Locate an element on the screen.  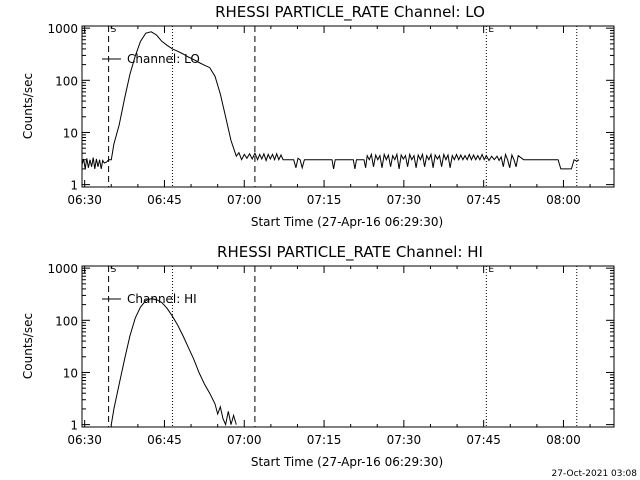
series-line is located at coordinates (173, 362).